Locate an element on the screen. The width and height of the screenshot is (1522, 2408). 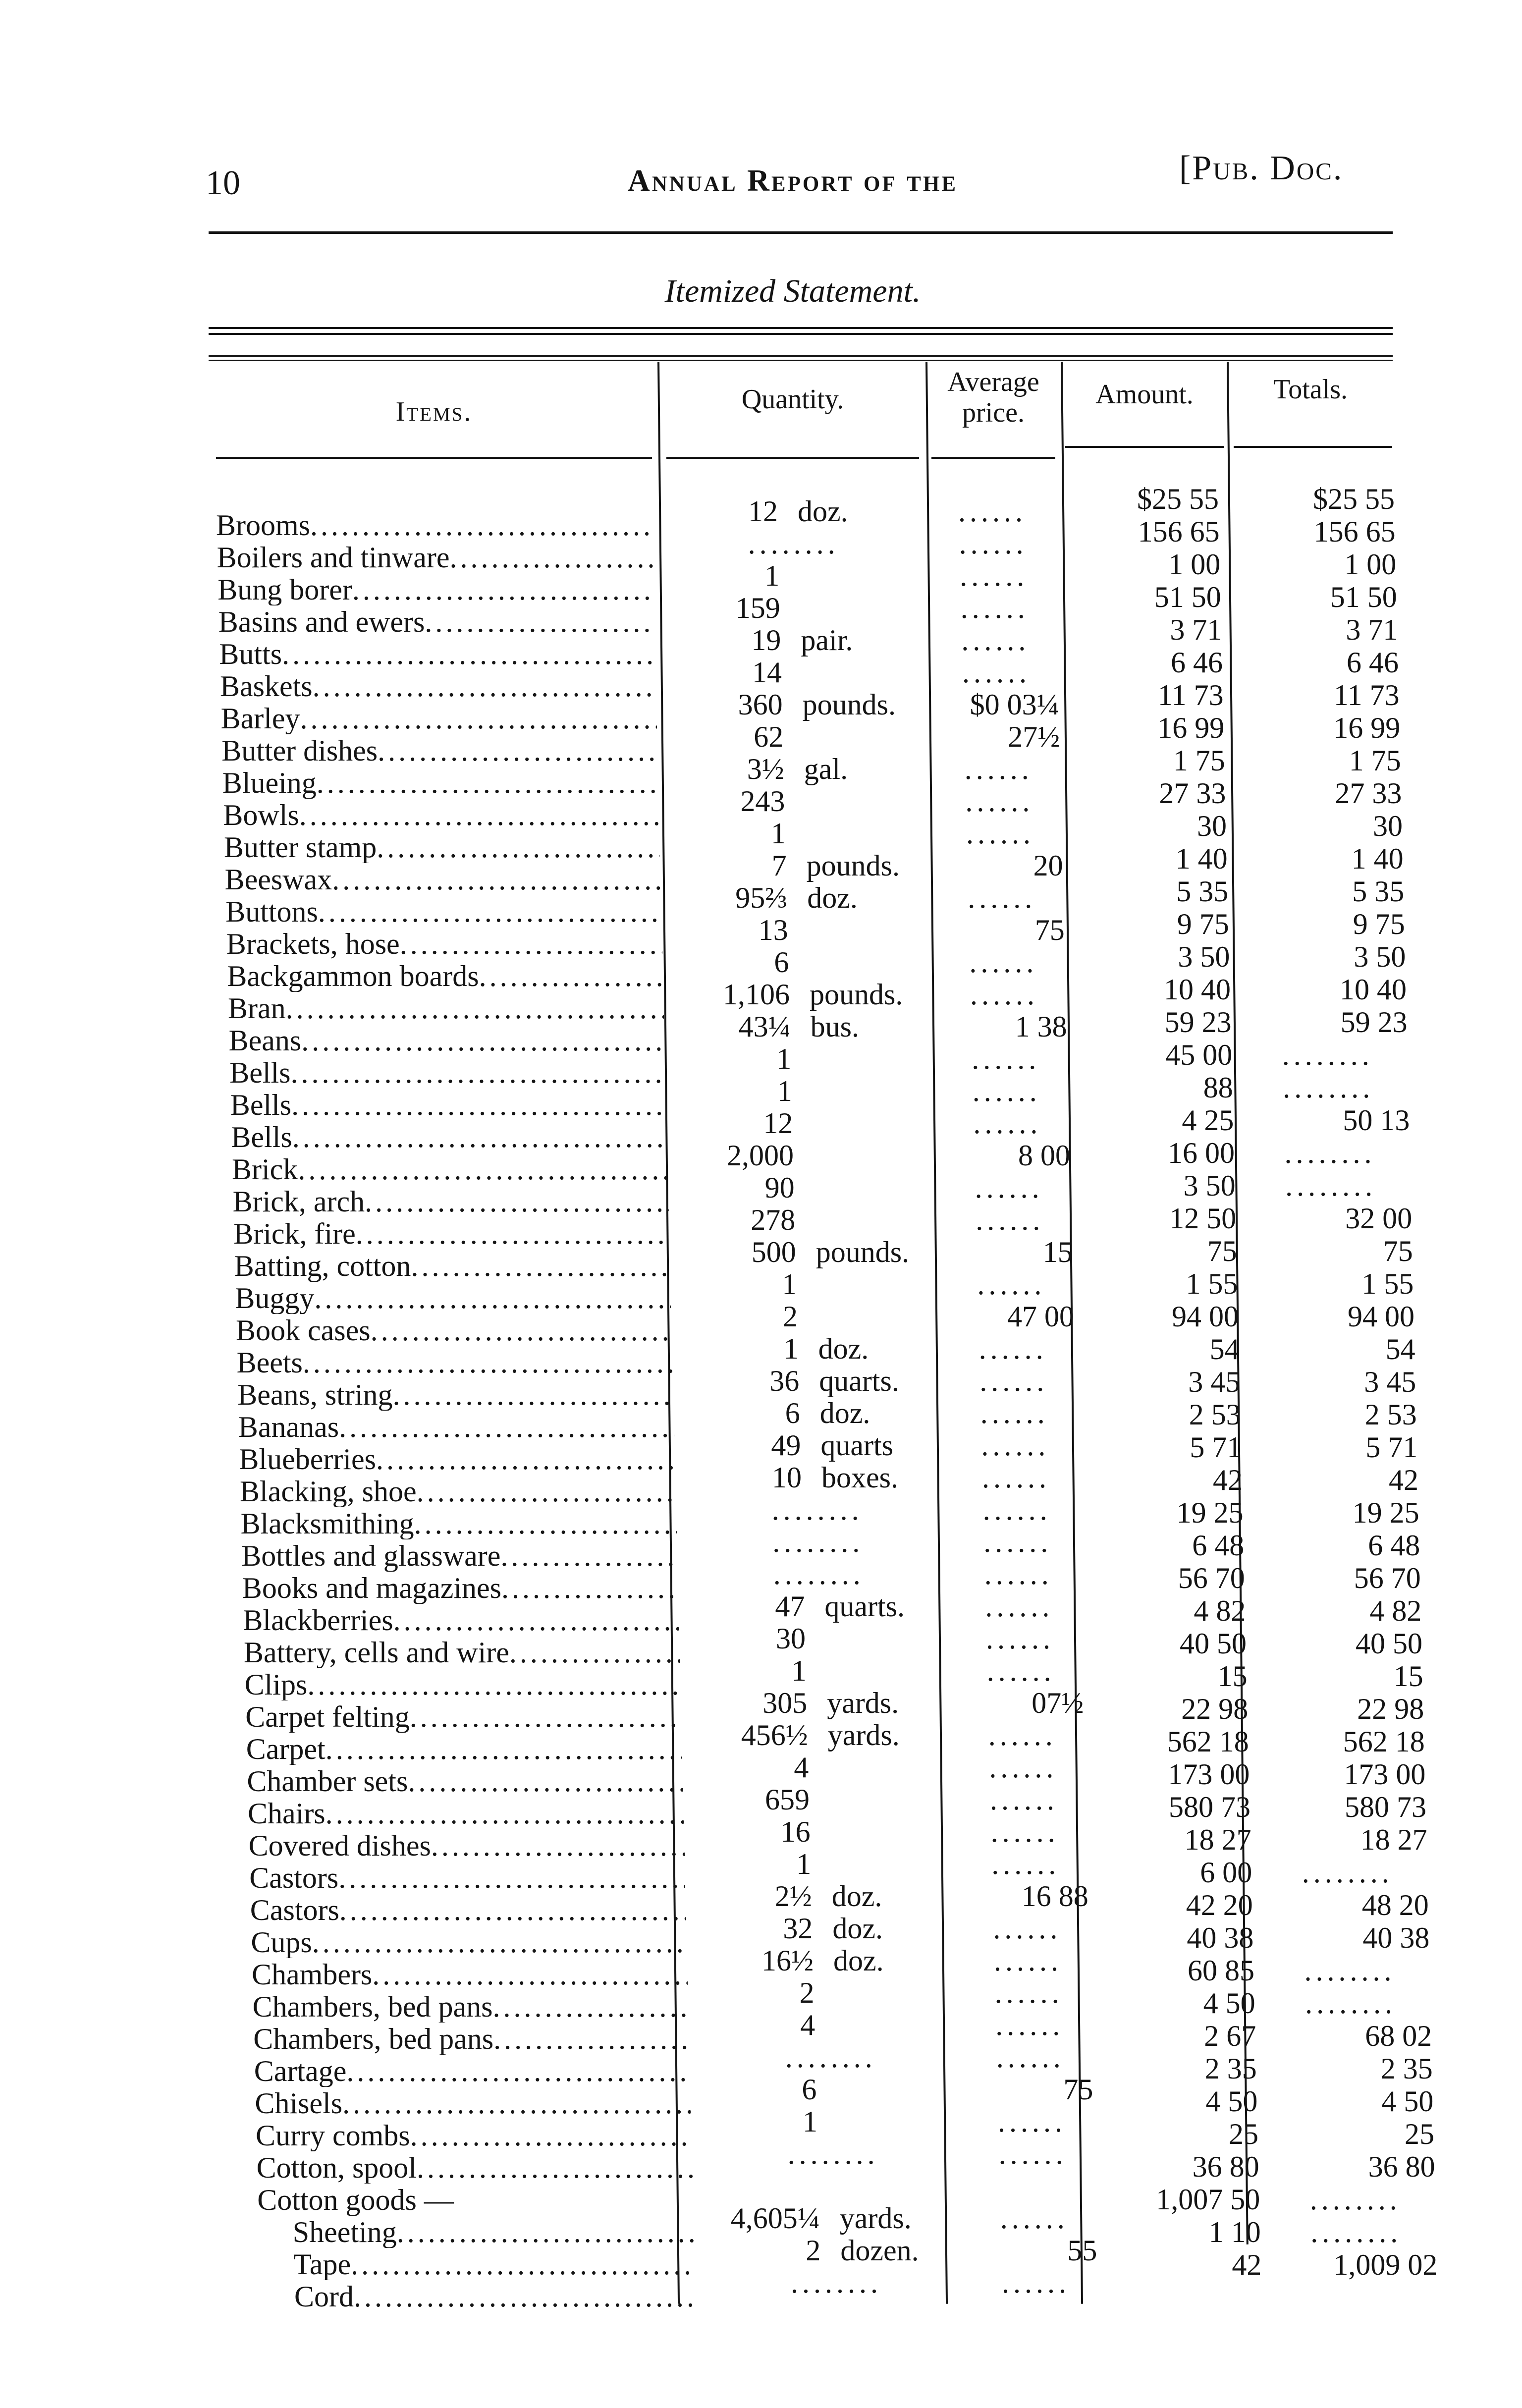
quantity-unit: pair. is located at coordinates (827, 640).